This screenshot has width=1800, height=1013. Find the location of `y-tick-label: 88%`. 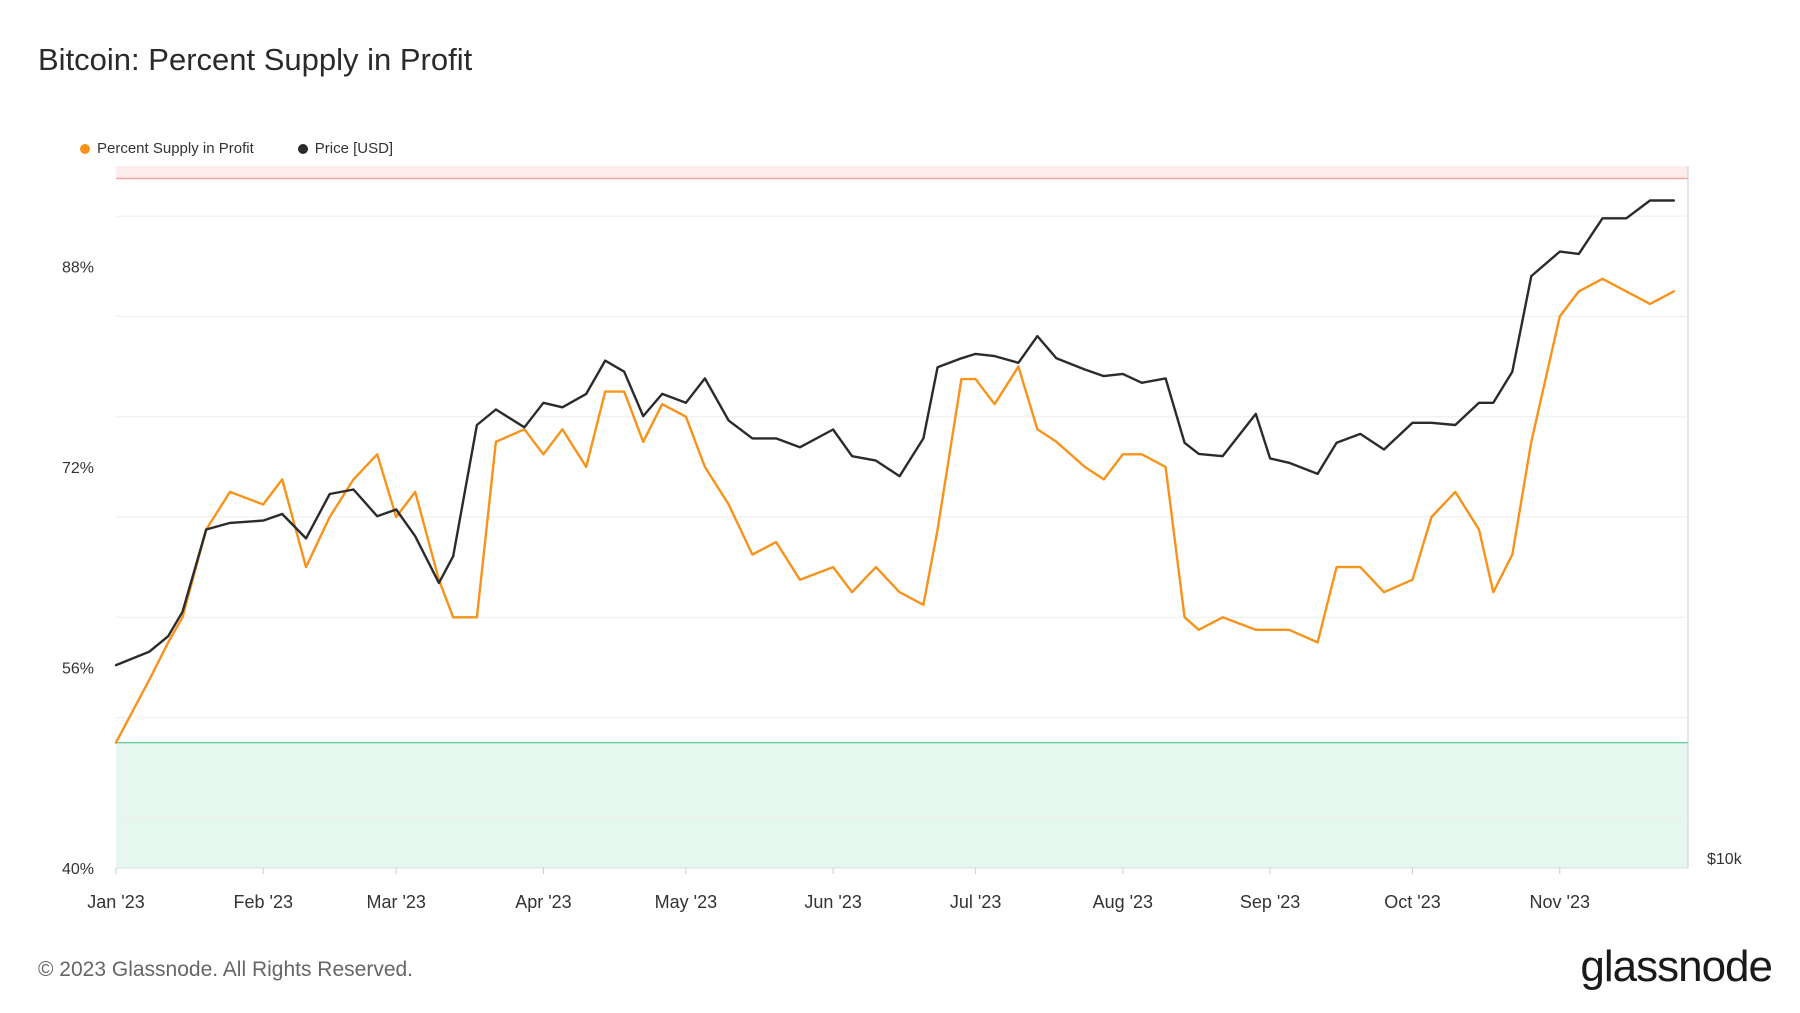

y-tick-label: 88% is located at coordinates (78, 267).